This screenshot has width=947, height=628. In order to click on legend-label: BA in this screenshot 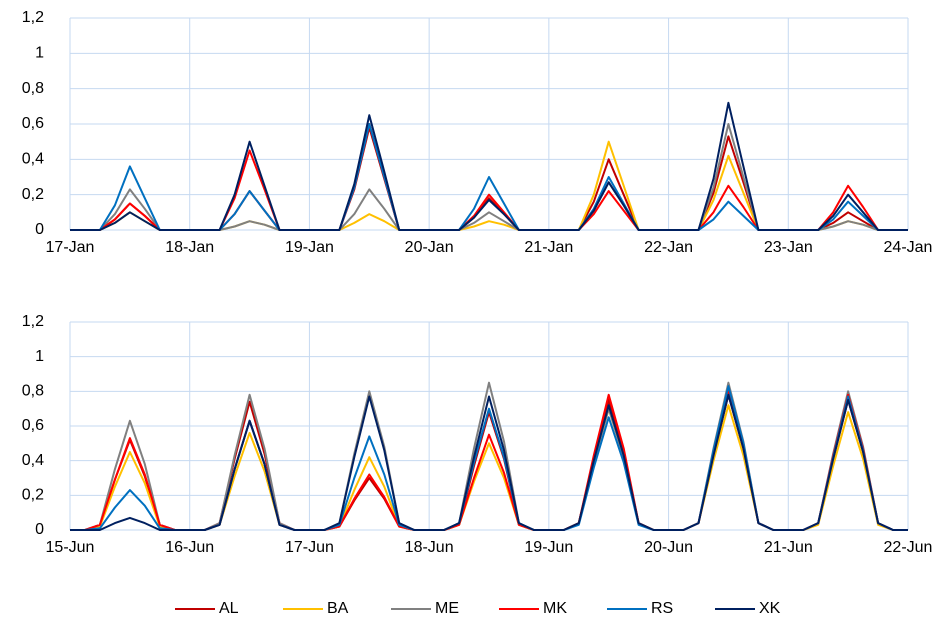, I will do `click(338, 608)`.